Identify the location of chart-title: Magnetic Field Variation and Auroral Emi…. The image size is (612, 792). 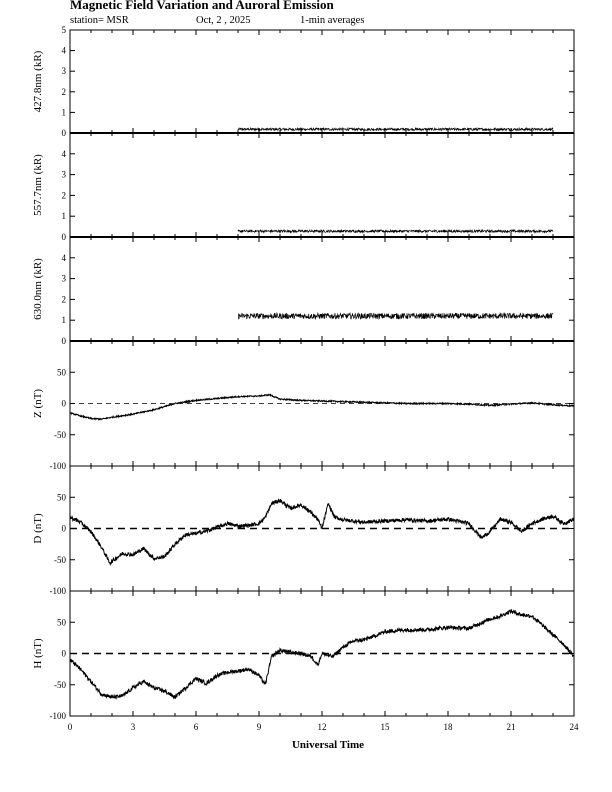
(202, 6).